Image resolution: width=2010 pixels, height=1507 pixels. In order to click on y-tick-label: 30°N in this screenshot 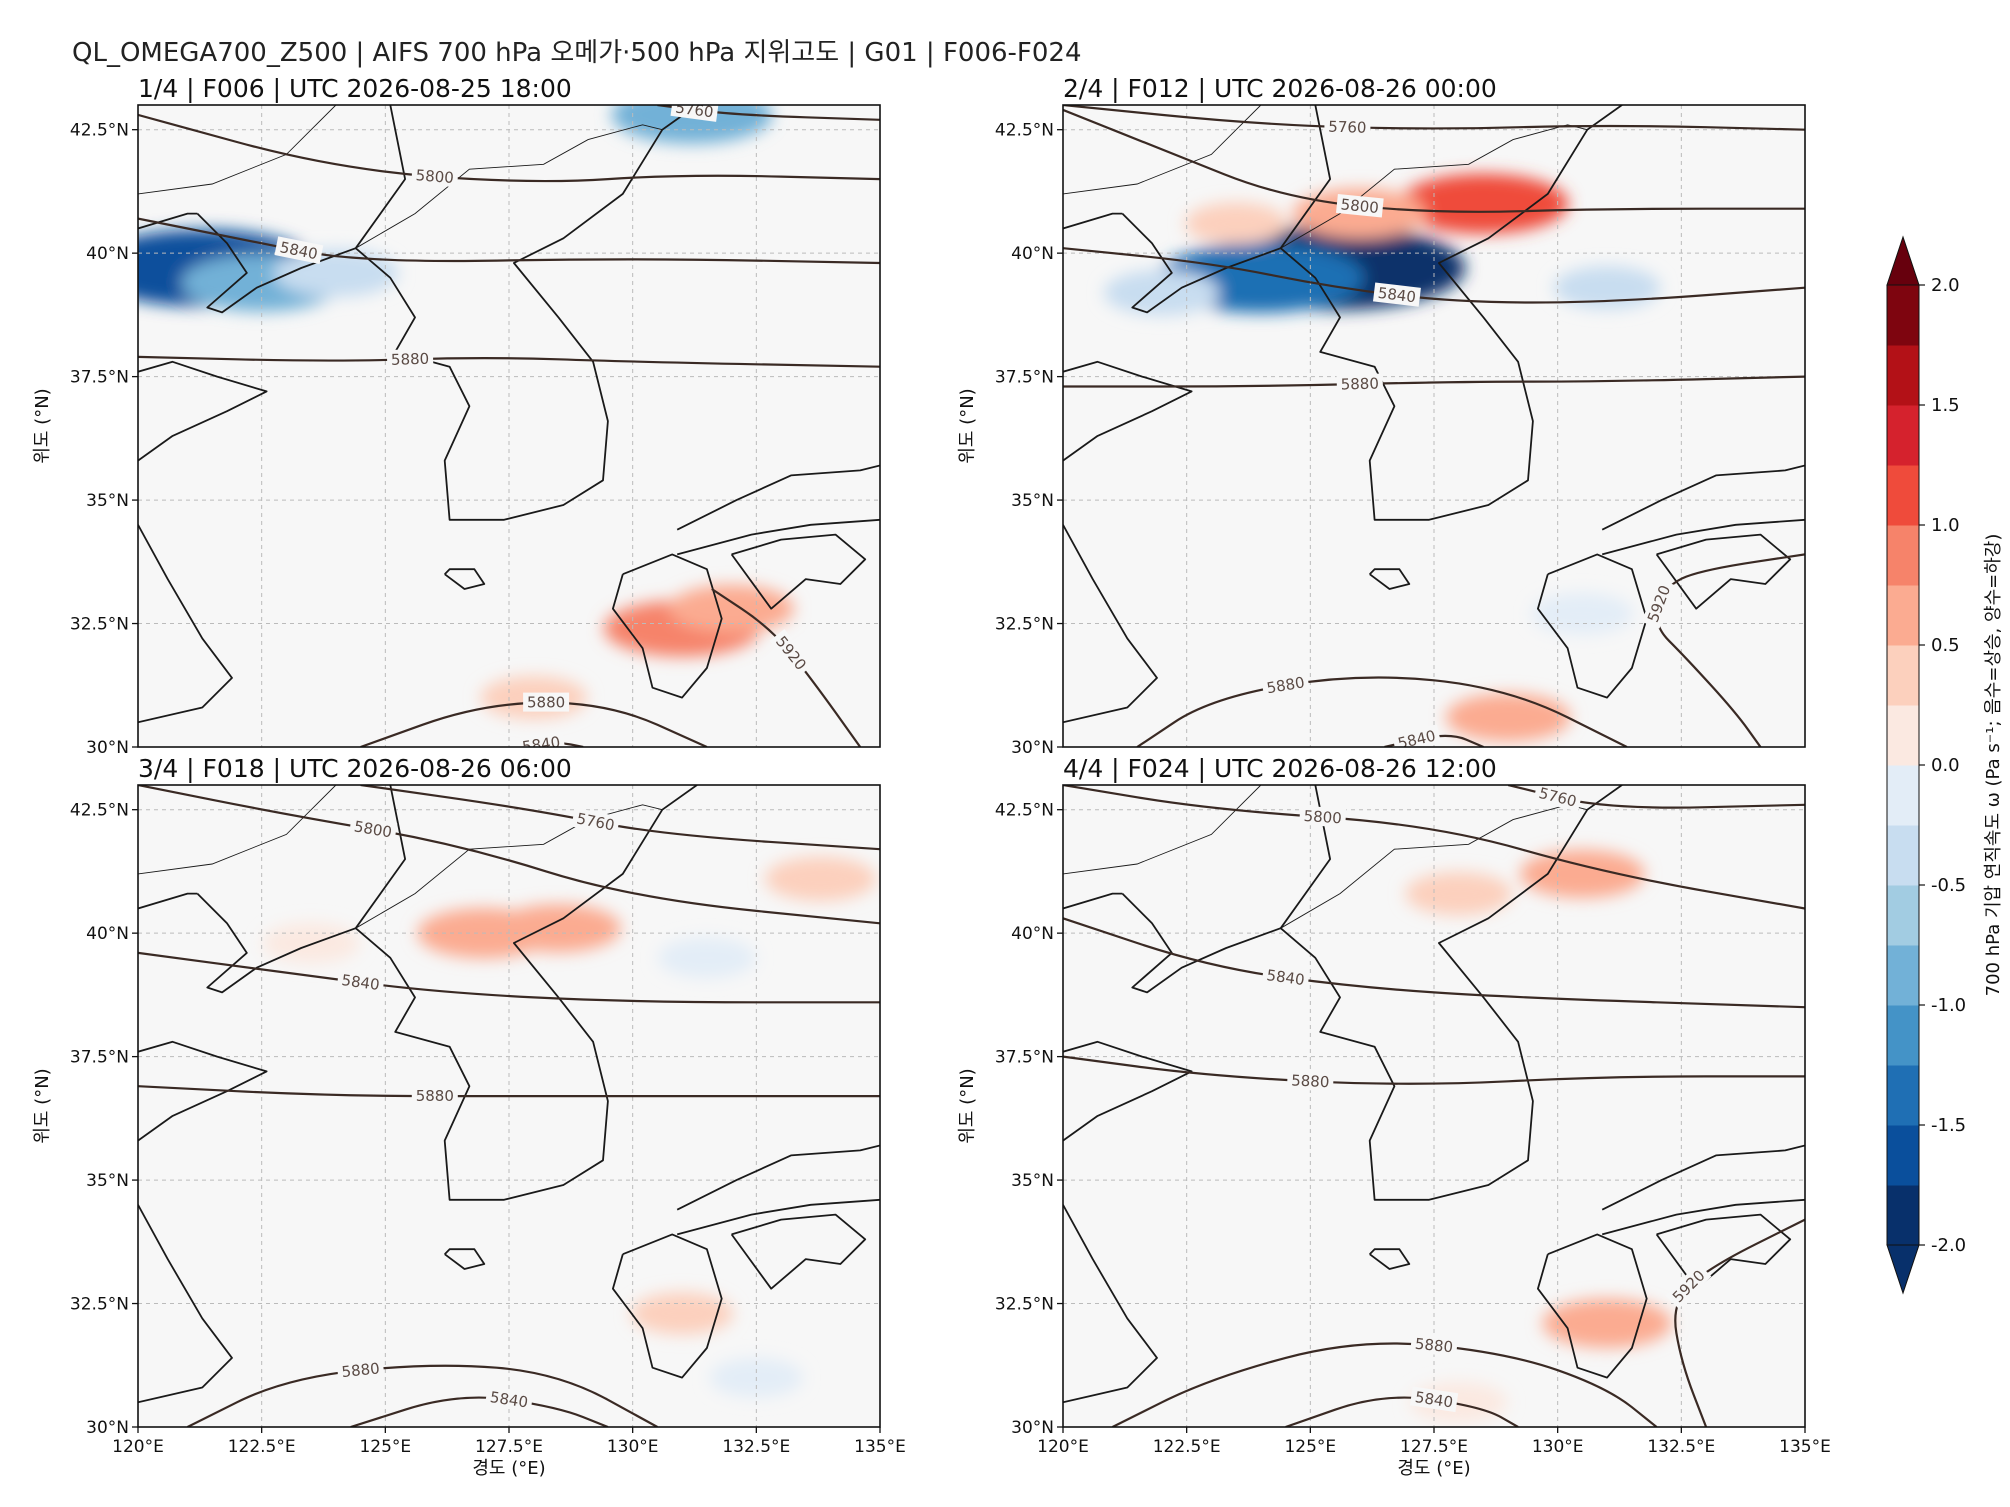, I will do `click(107, 748)`.